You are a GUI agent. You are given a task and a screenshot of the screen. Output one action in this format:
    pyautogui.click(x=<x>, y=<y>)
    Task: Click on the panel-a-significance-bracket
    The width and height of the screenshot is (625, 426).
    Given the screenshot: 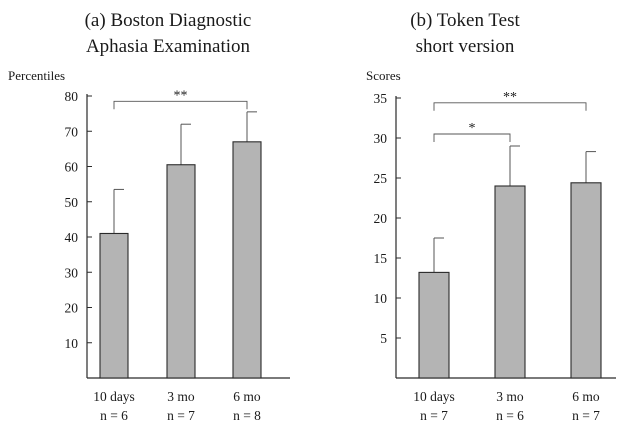 What is the action you would take?
    pyautogui.click(x=180, y=105)
    